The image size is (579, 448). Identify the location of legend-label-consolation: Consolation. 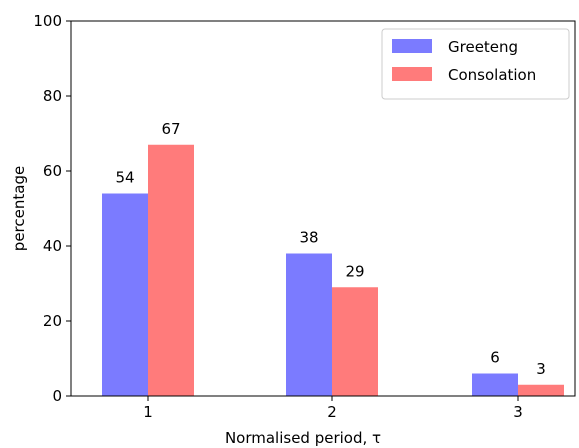
(492, 75).